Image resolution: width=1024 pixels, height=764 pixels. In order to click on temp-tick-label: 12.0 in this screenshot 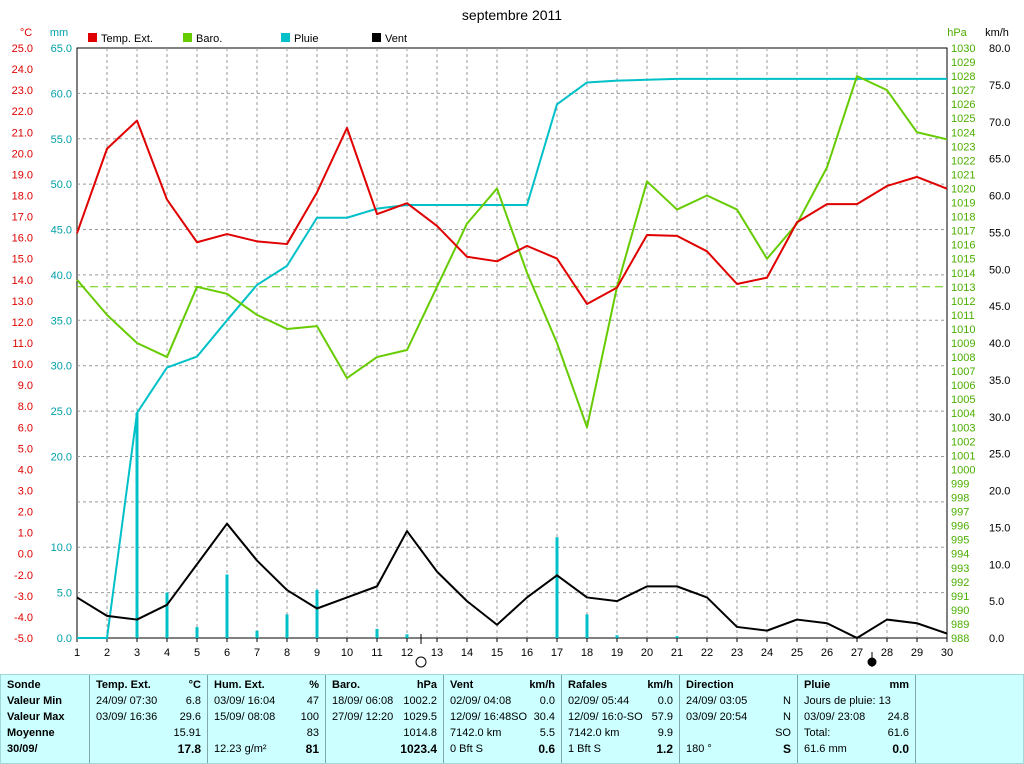, I will do `click(22, 323)`.